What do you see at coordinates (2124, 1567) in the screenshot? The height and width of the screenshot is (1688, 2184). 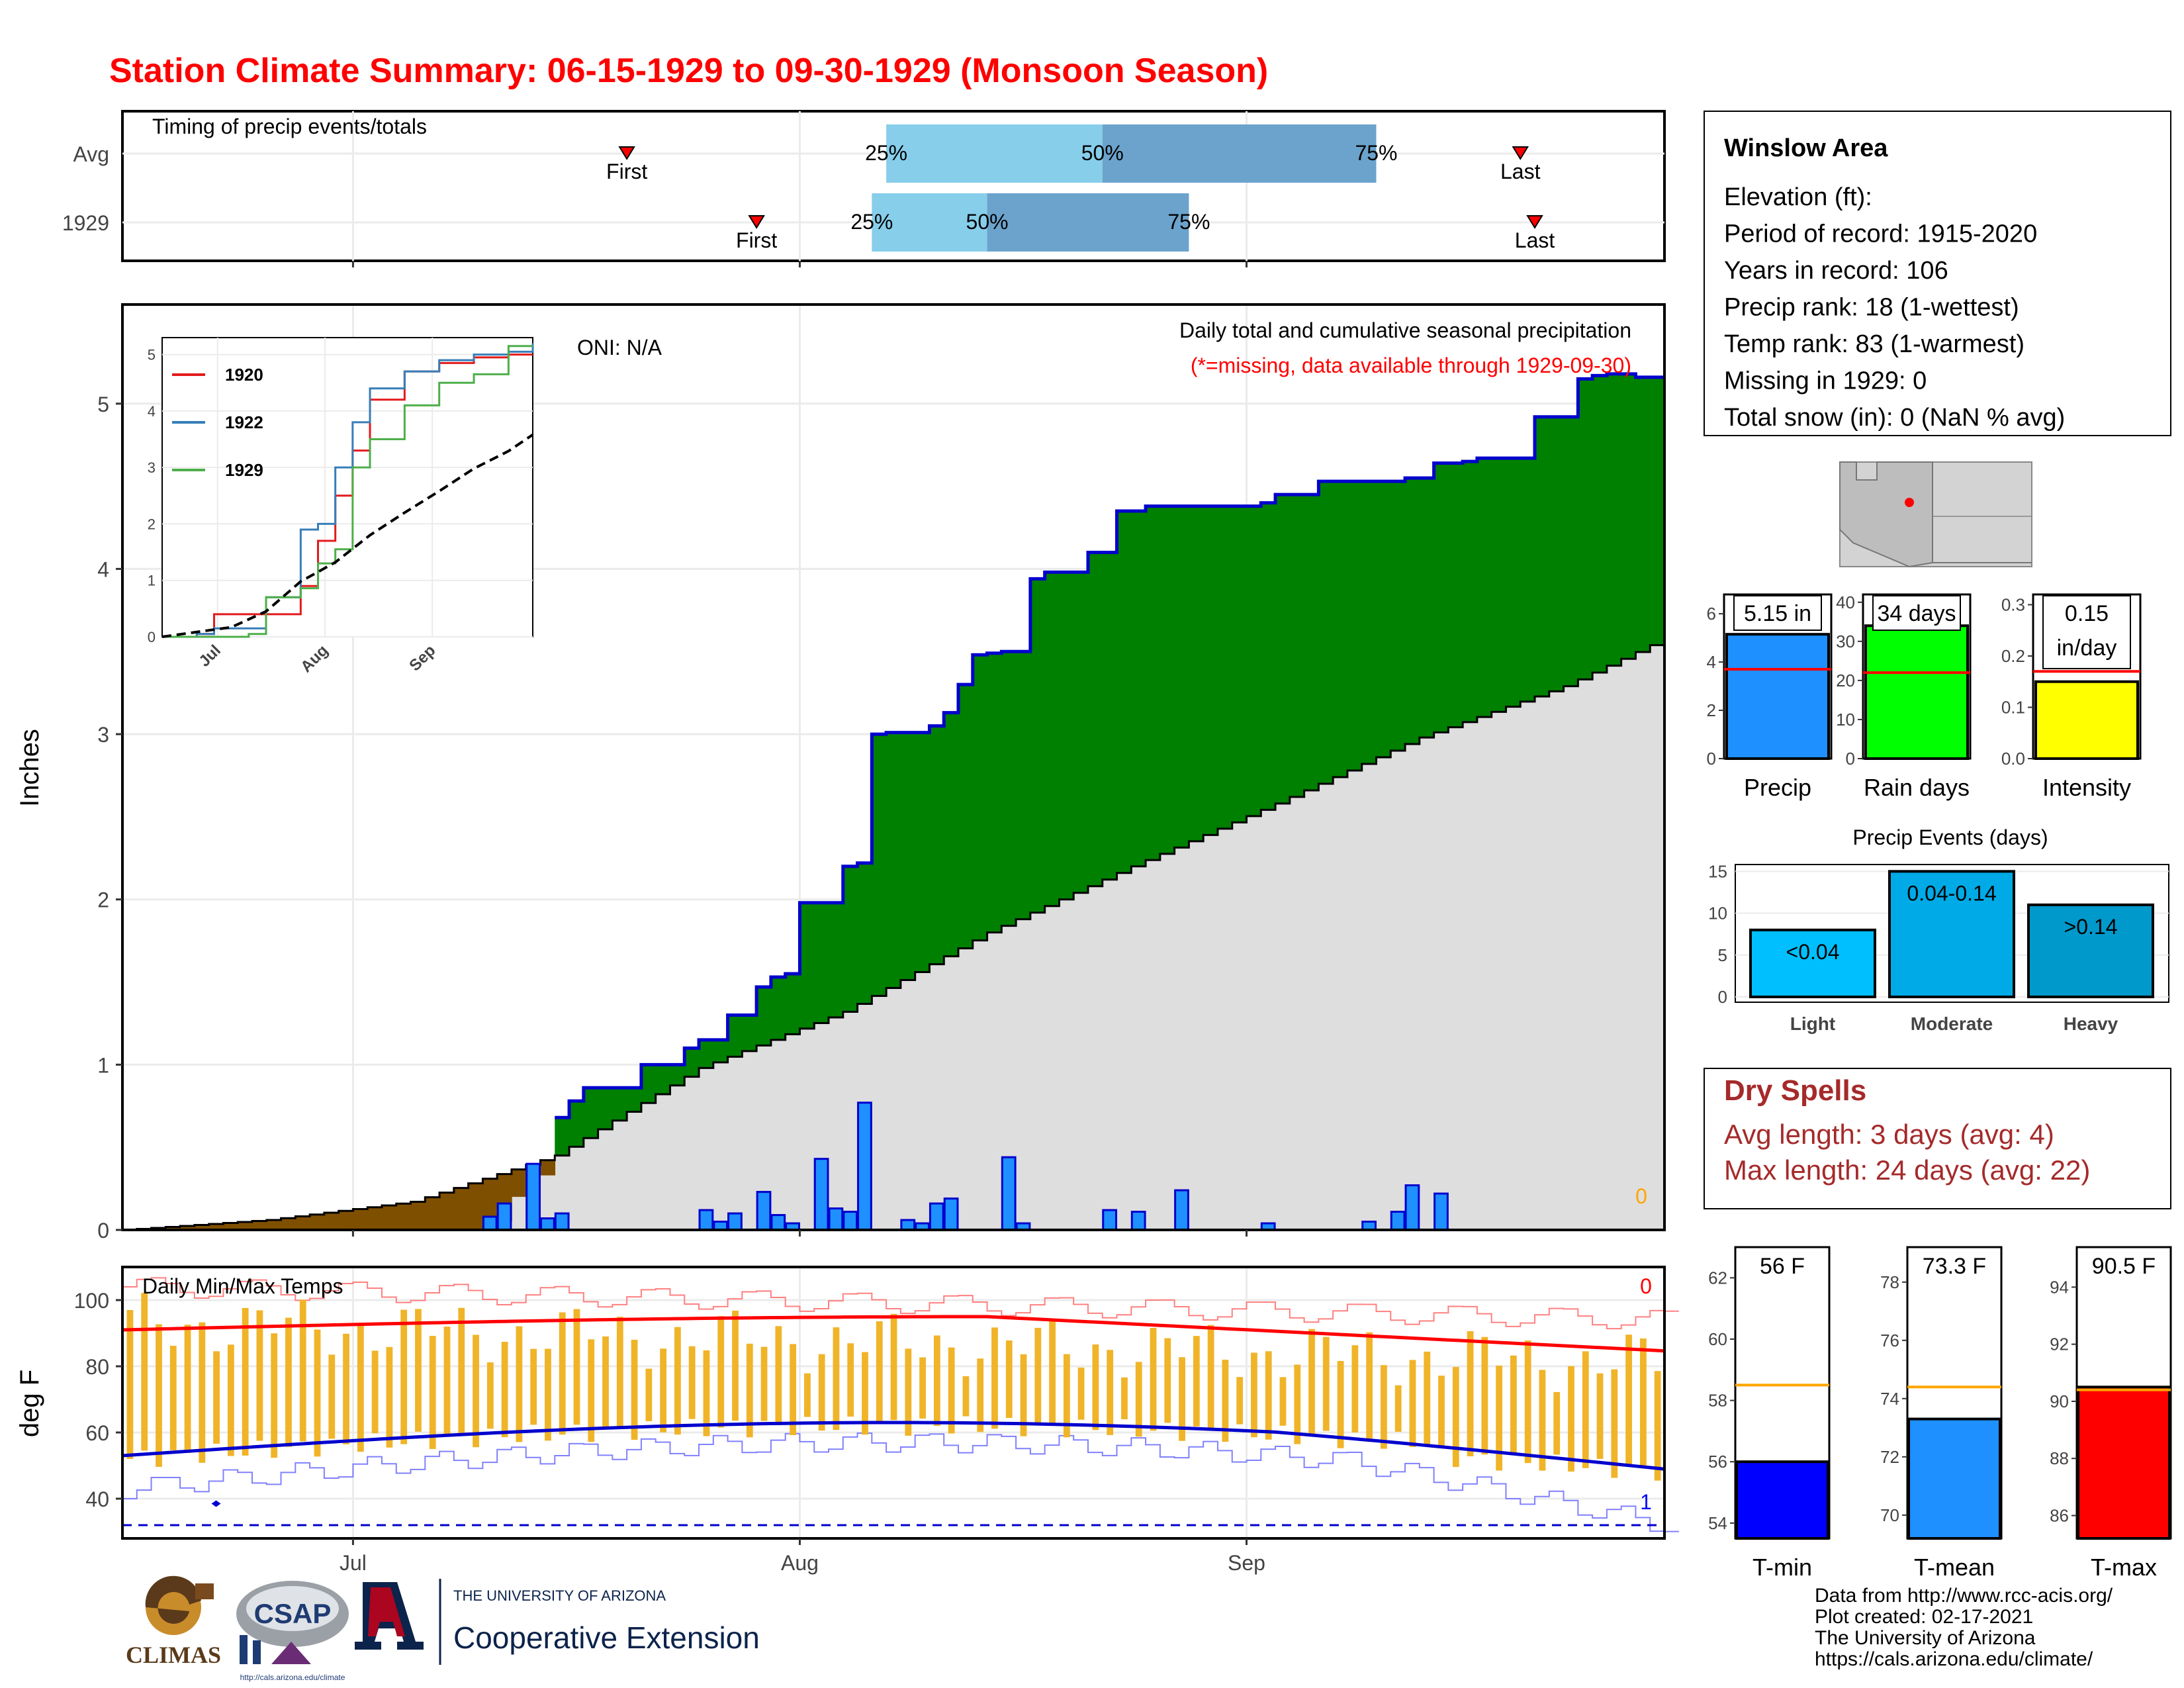 I see `mini-category-label: T-max` at bounding box center [2124, 1567].